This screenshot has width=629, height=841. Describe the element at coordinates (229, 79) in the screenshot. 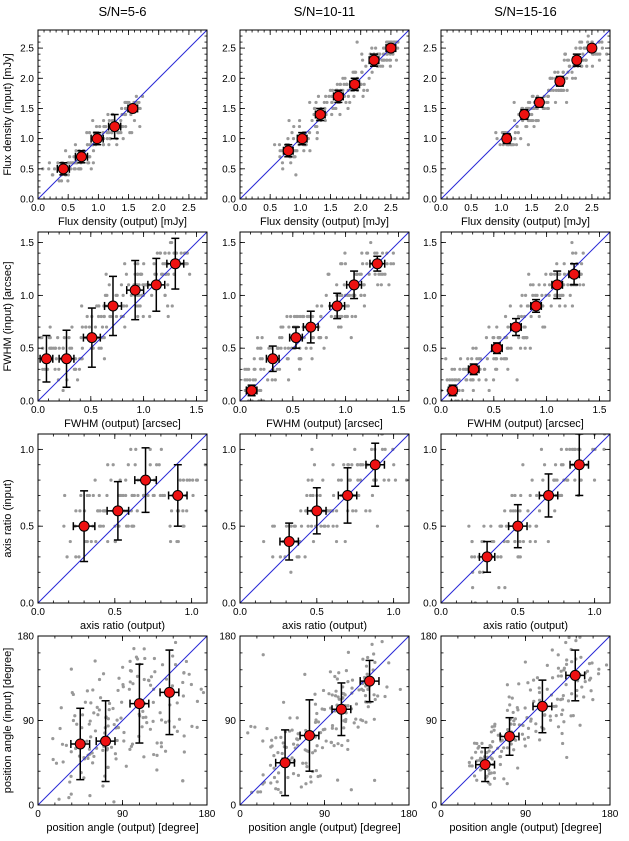

I see `y-tick-label: 2.0` at that location.